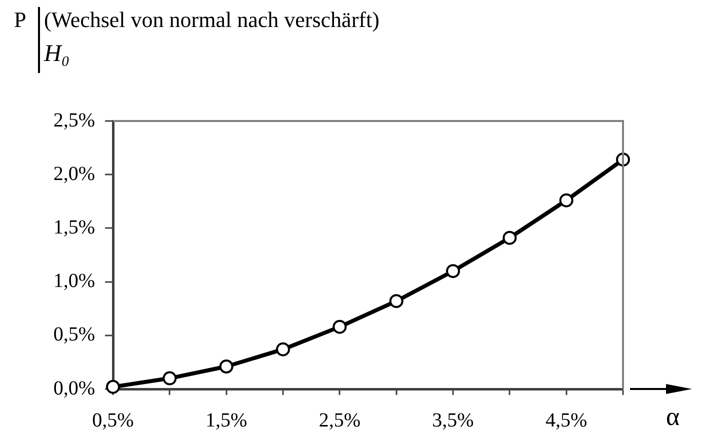 Image resolution: width=718 pixels, height=442 pixels. I want to click on y-tick-label: 1,5%, so click(74, 227).